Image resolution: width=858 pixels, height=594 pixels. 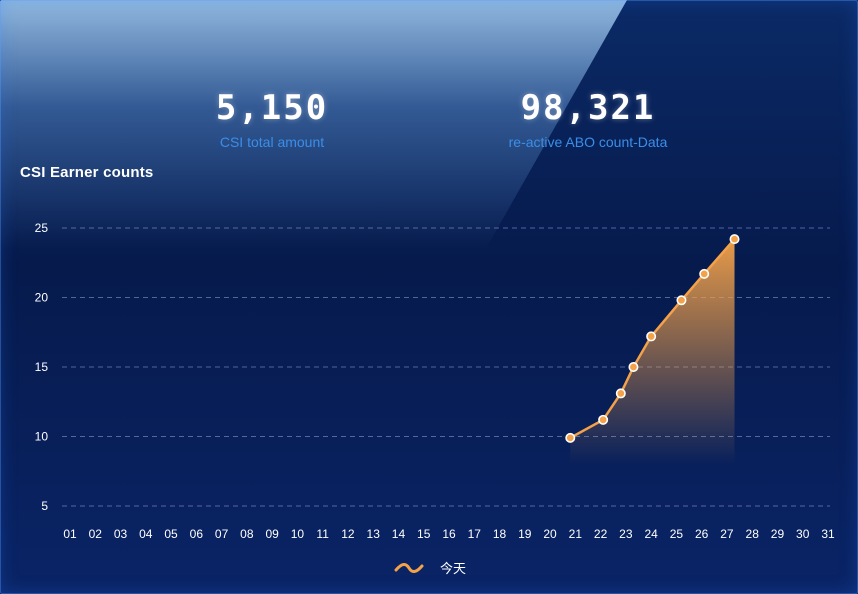 What do you see at coordinates (298, 534) in the screenshot?
I see `x-tick-label: 10` at bounding box center [298, 534].